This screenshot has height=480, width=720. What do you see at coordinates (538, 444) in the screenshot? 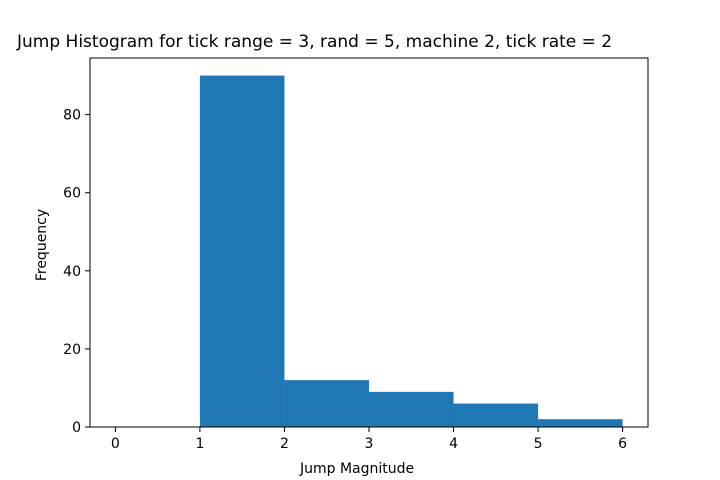
I see `x-tick-label: 5` at bounding box center [538, 444].